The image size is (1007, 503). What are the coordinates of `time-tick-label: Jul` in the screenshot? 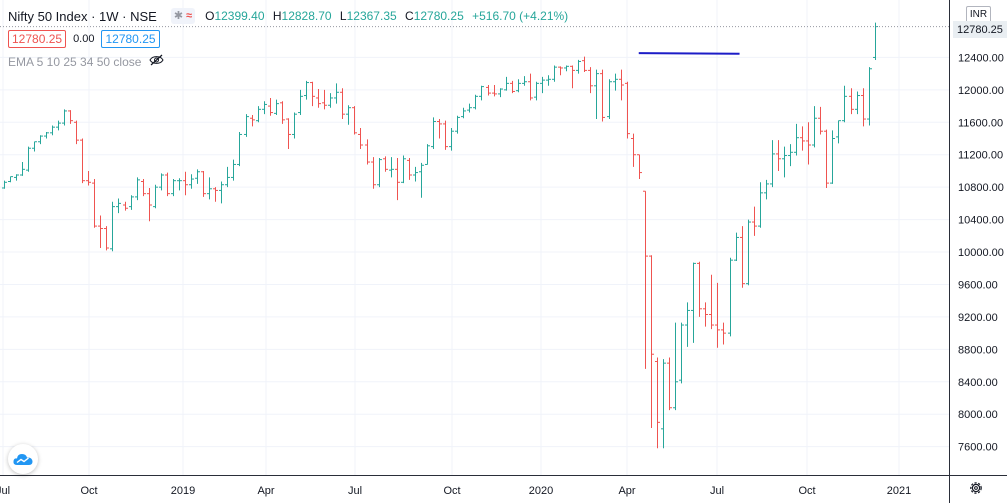 It's located at (5, 491).